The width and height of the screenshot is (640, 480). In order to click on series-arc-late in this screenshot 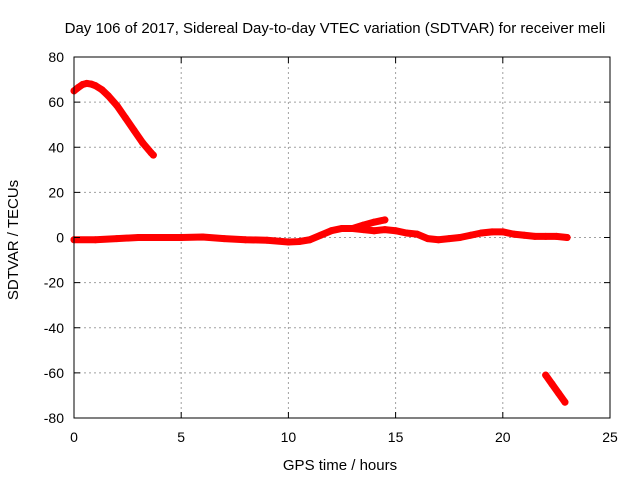, I will do `click(555, 388)`.